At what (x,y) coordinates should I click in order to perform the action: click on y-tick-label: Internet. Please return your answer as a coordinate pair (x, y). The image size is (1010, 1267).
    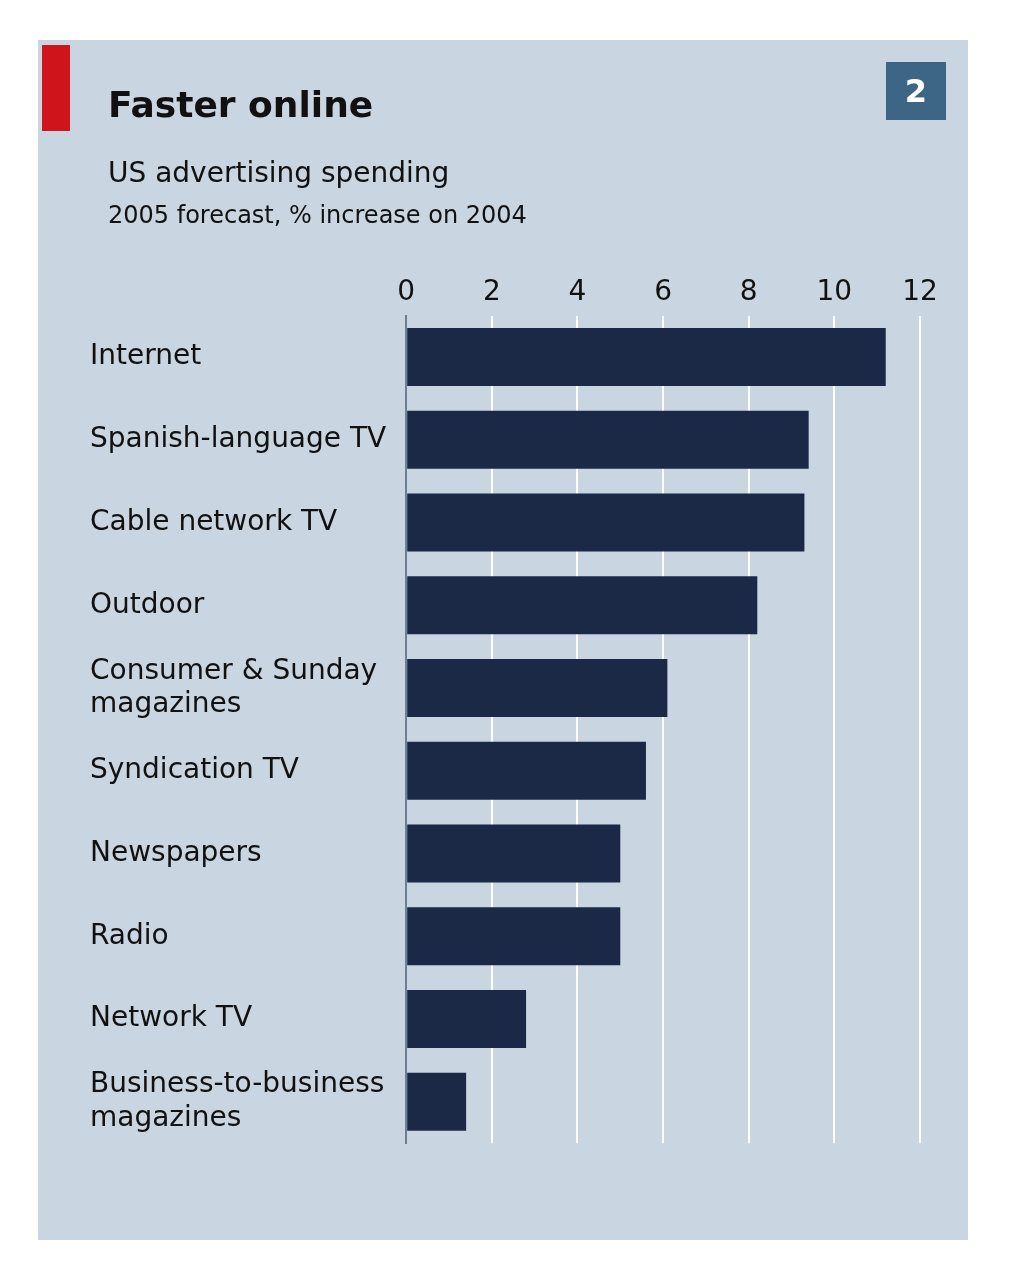
    Looking at the image, I should click on (146, 355).